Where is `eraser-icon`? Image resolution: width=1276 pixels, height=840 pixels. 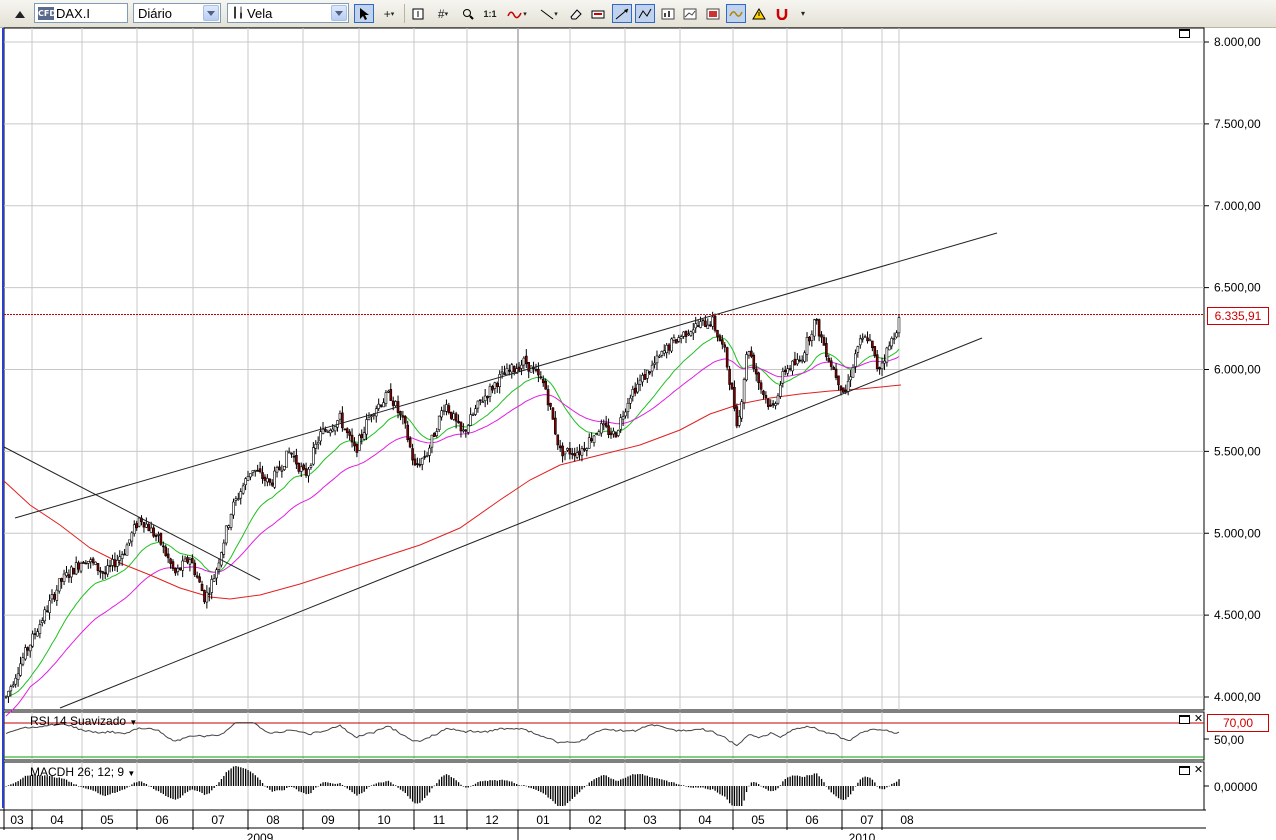 eraser-icon is located at coordinates (576, 13).